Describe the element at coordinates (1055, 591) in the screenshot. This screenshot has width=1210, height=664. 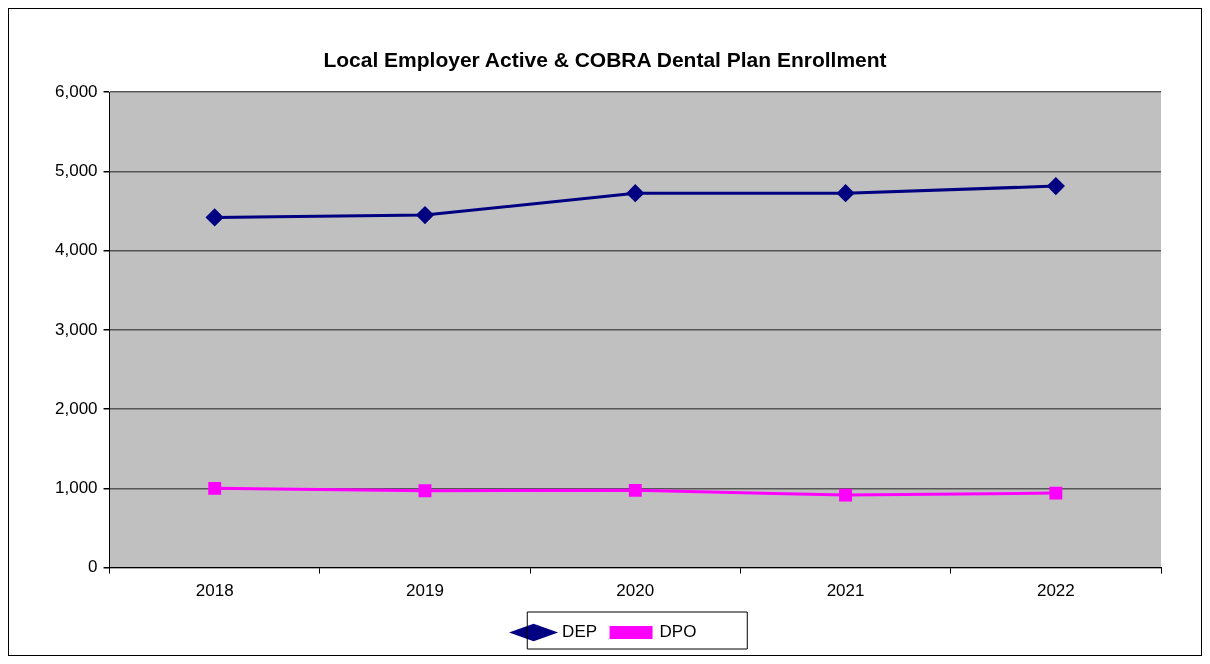
I see `x-tick-label: 2022` at that location.